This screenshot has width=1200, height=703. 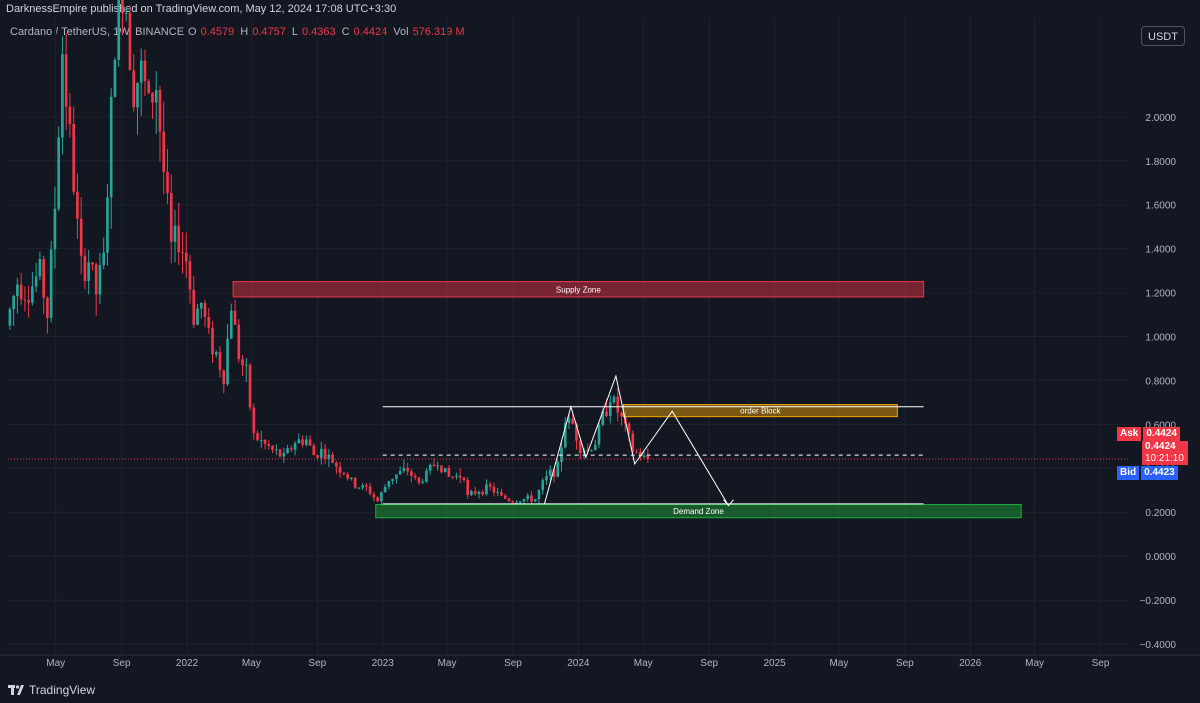 What do you see at coordinates (438, 32) in the screenshot?
I see `volume-value: 576.319 M` at bounding box center [438, 32].